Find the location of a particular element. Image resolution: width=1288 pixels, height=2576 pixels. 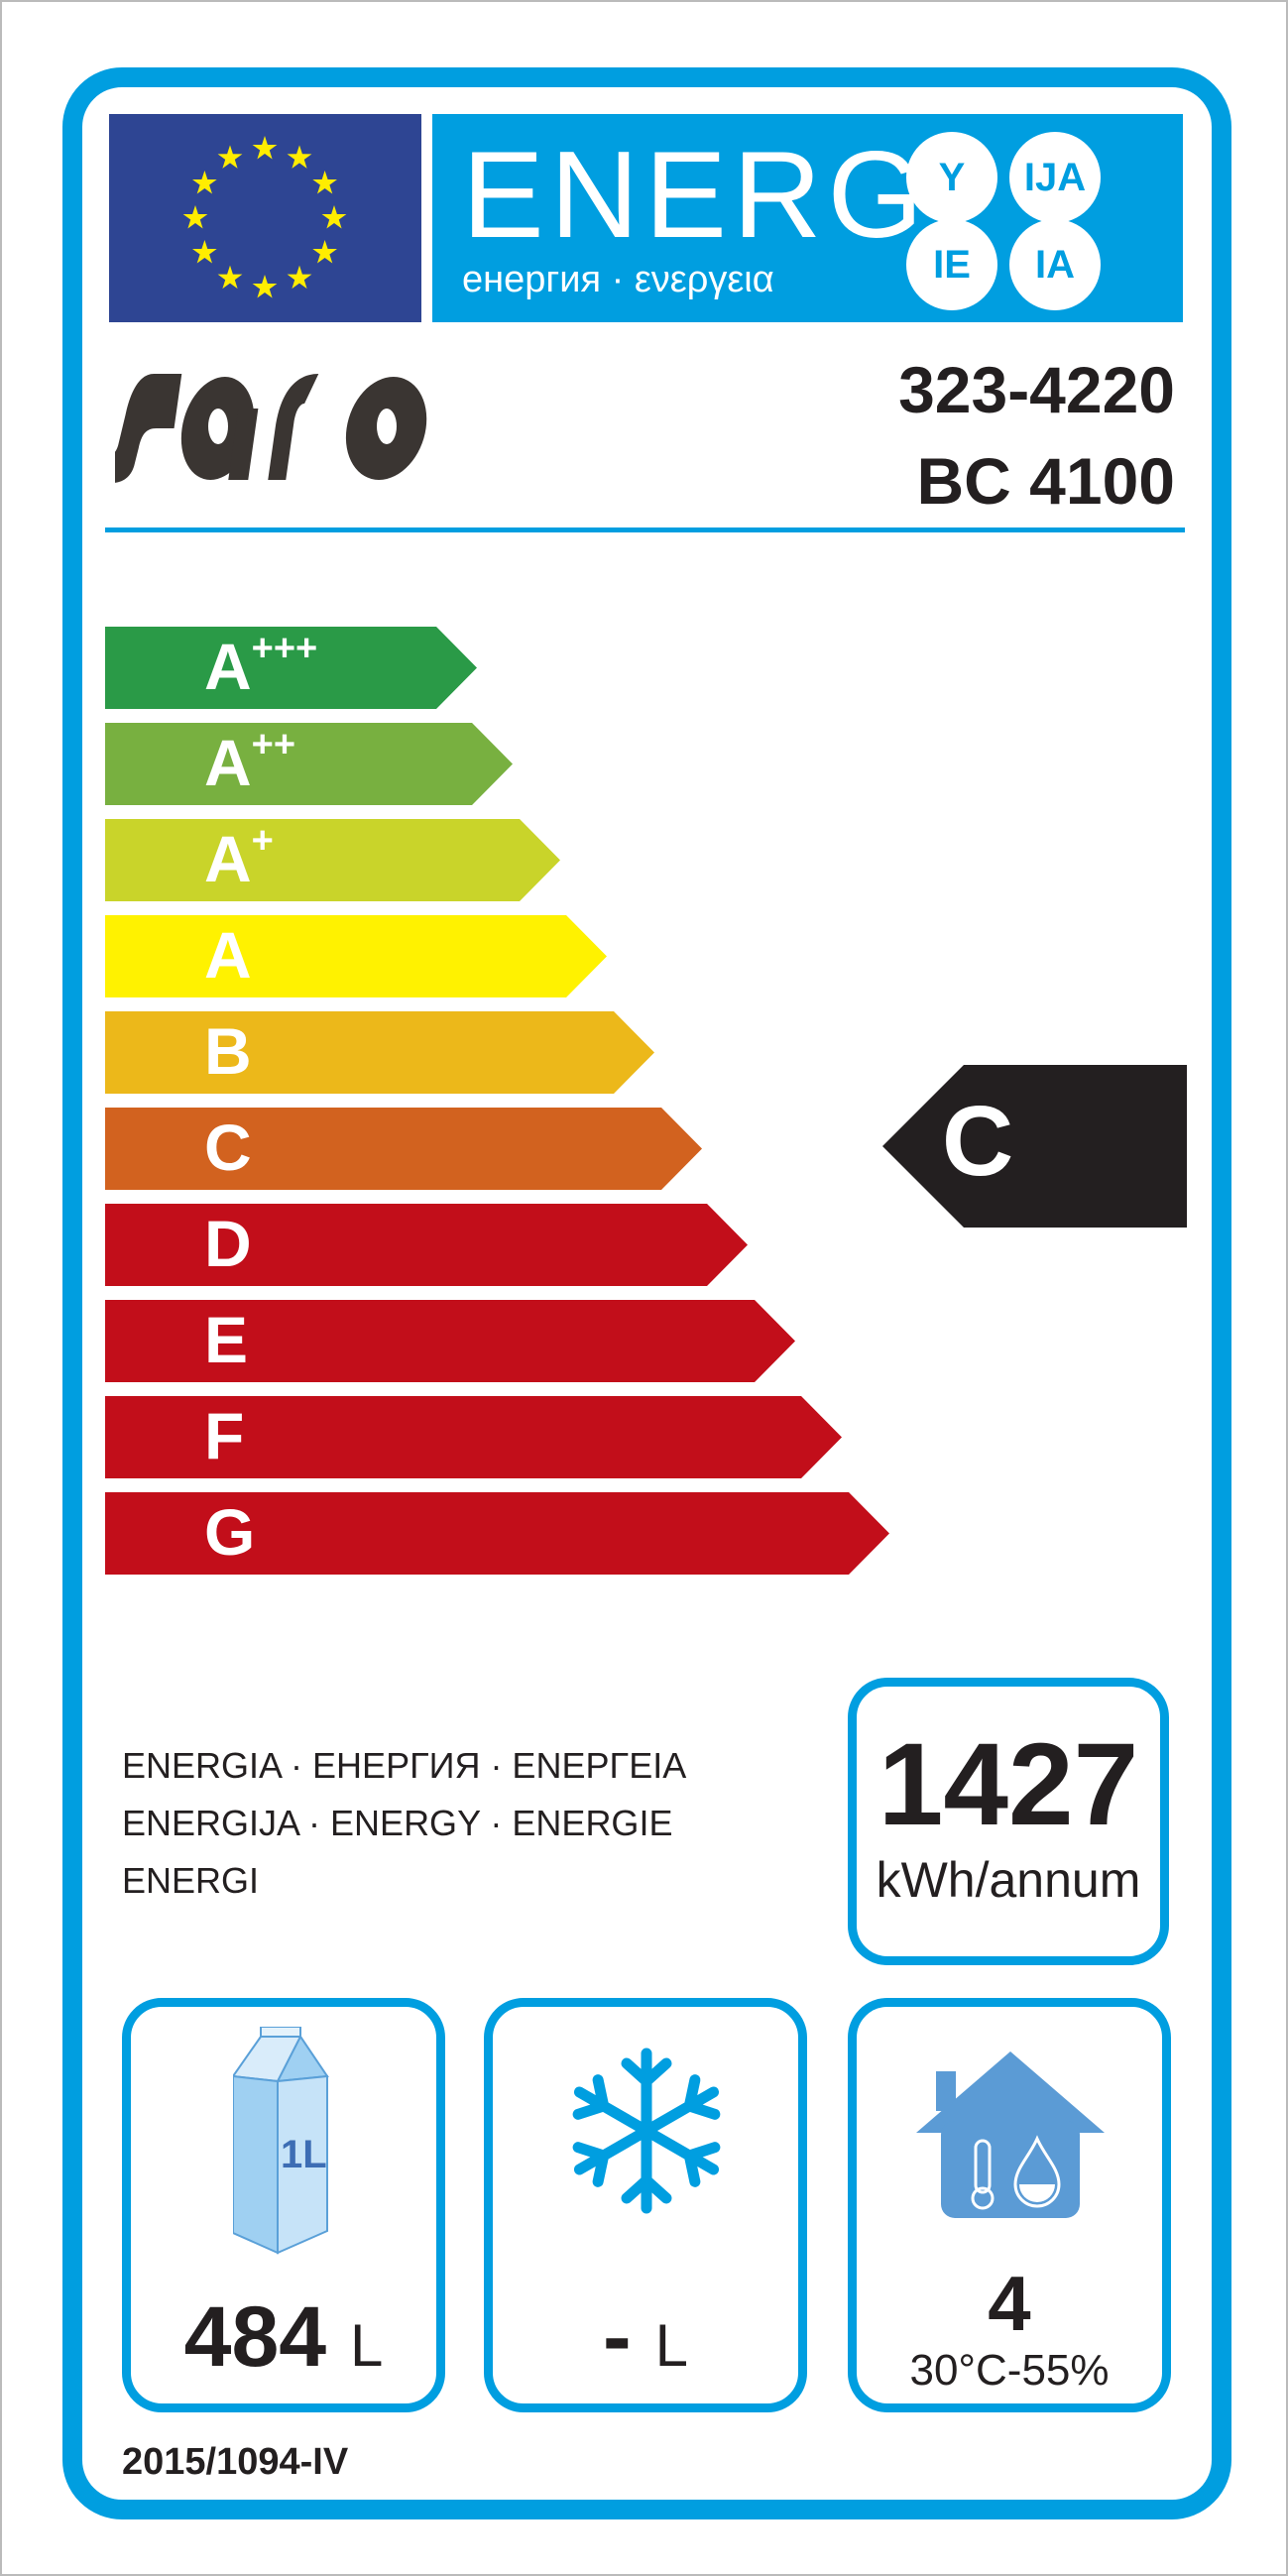

scale-bar-label: E is located at coordinates (226, 1340).